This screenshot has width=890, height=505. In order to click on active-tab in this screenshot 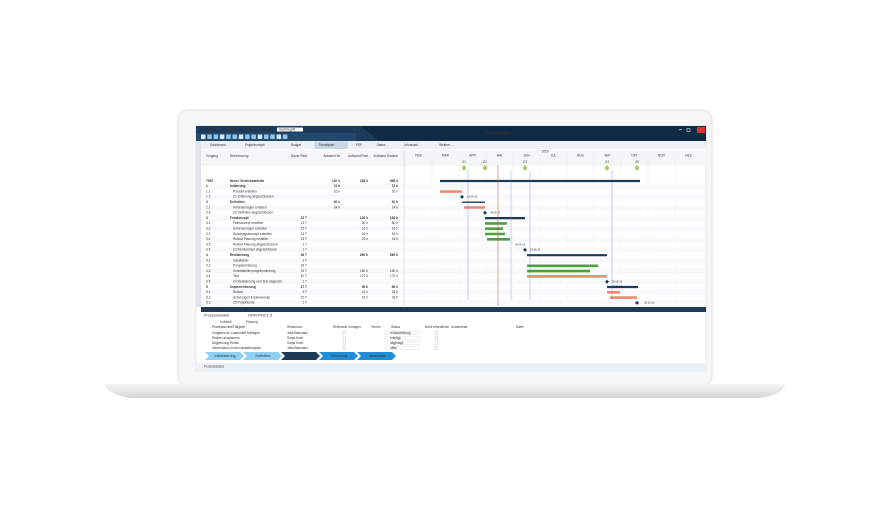, I will do `click(331, 145)`.